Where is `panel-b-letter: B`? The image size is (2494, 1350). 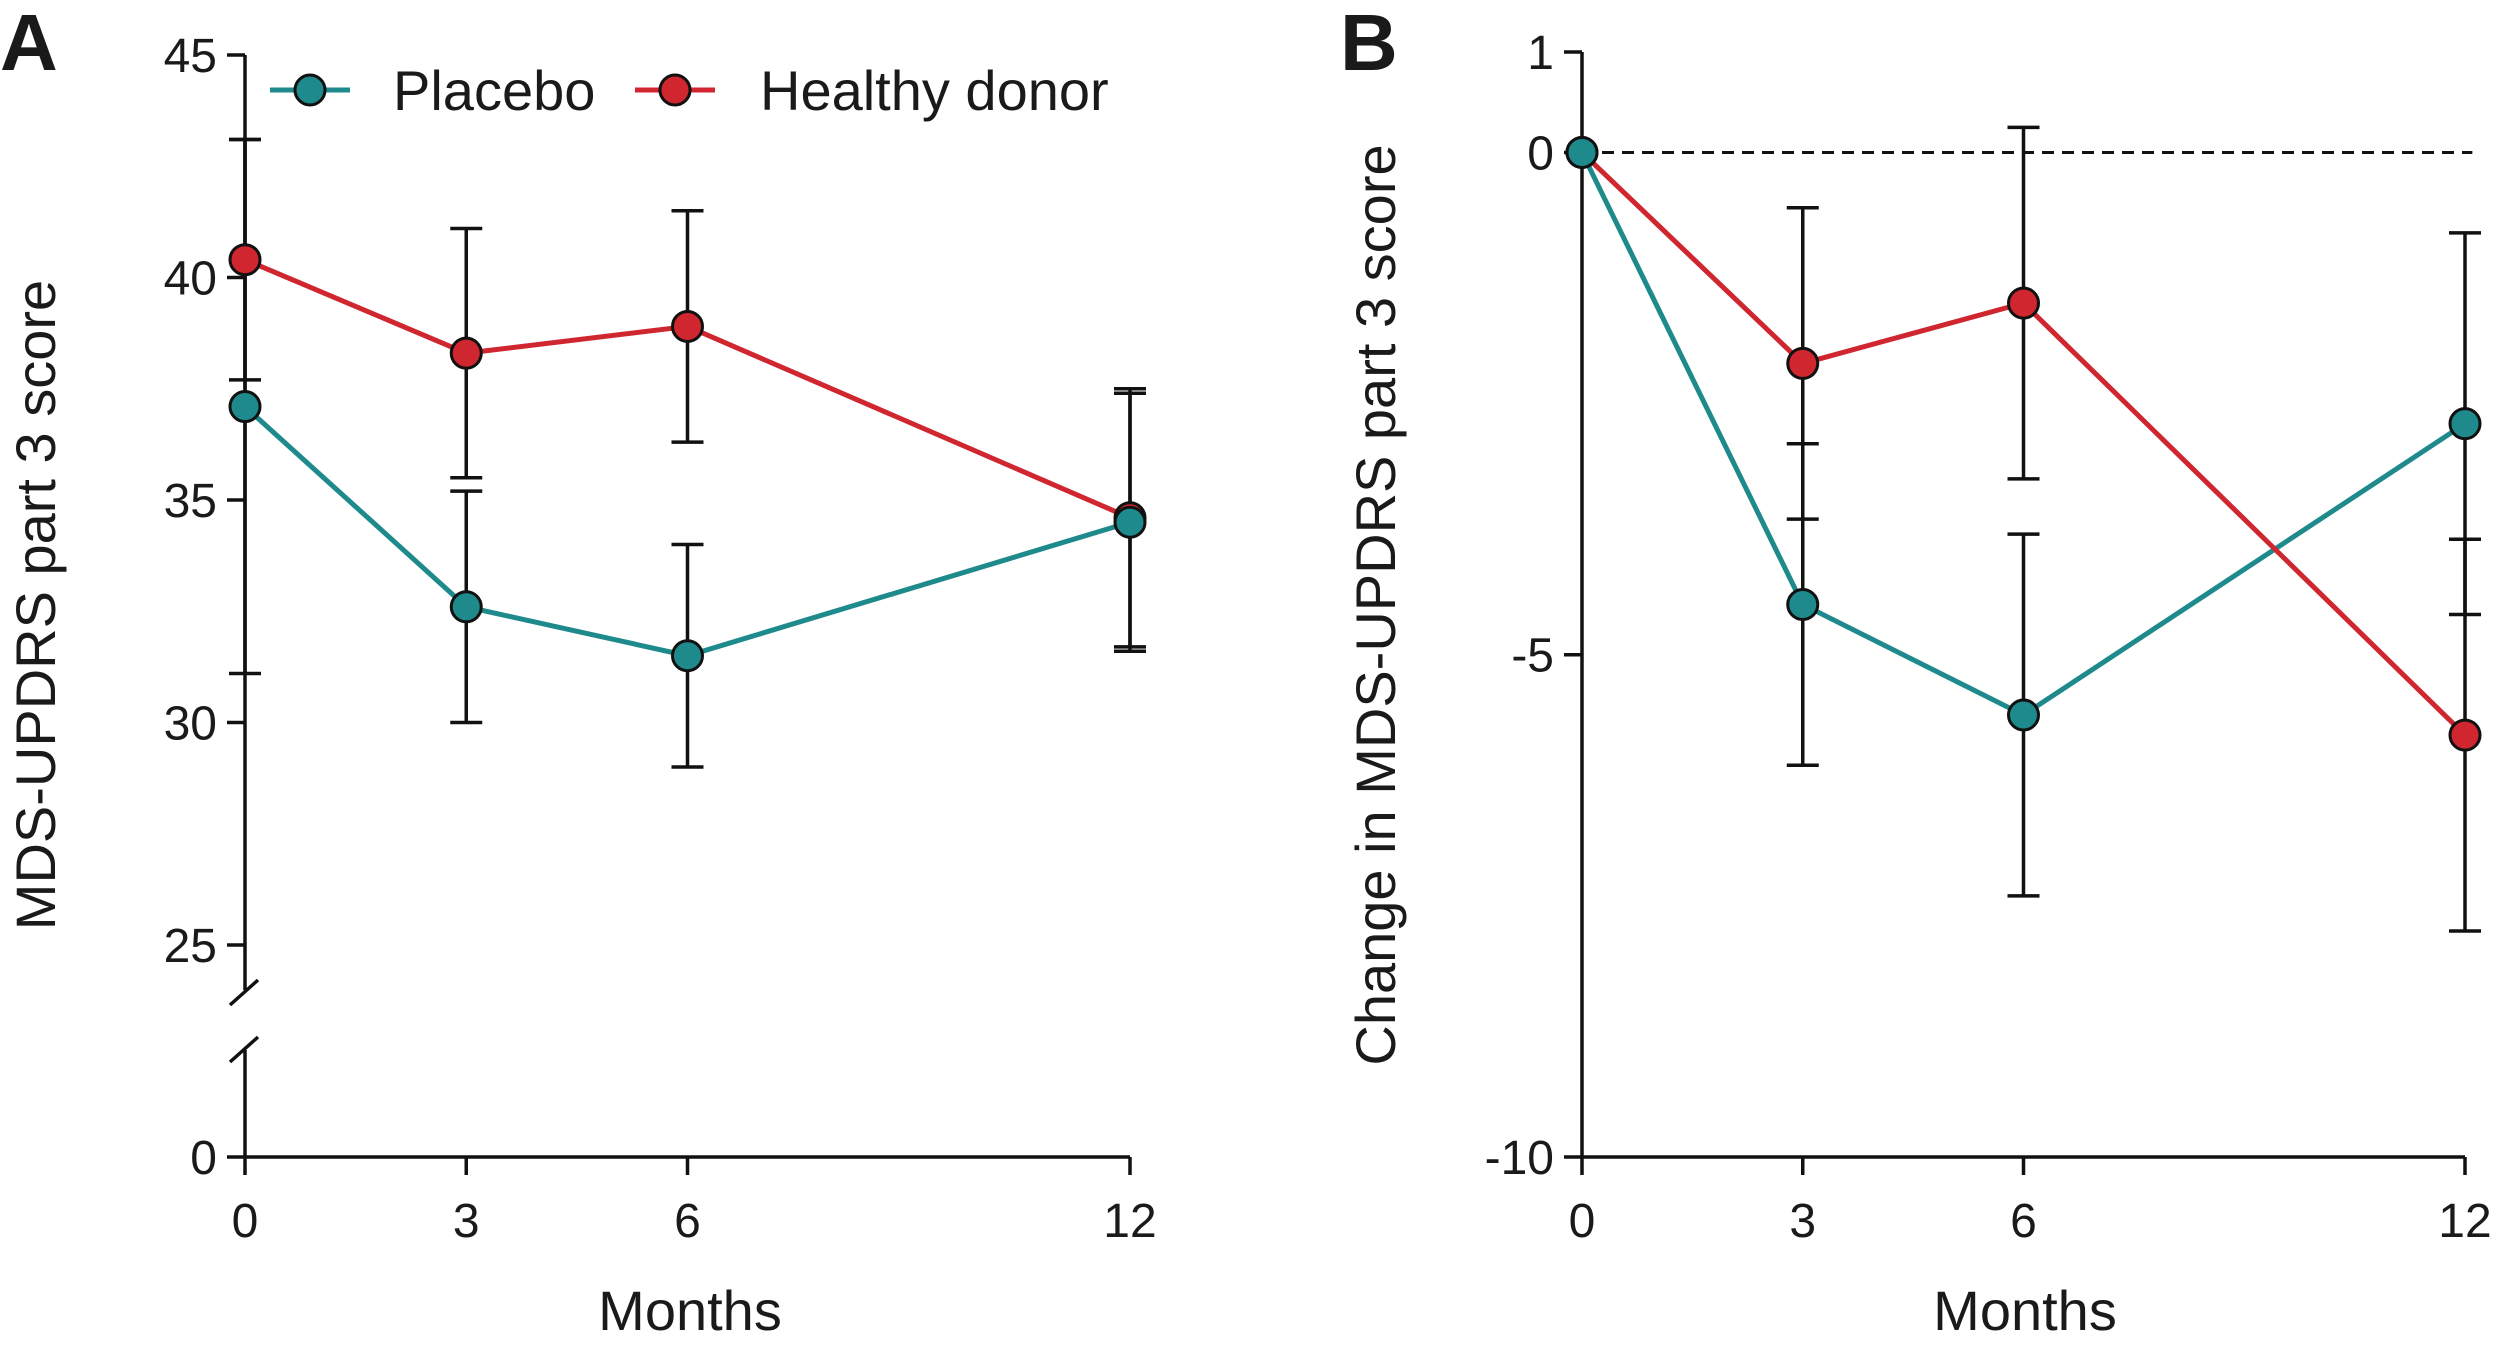 panel-b-letter: B is located at coordinates (1369, 43).